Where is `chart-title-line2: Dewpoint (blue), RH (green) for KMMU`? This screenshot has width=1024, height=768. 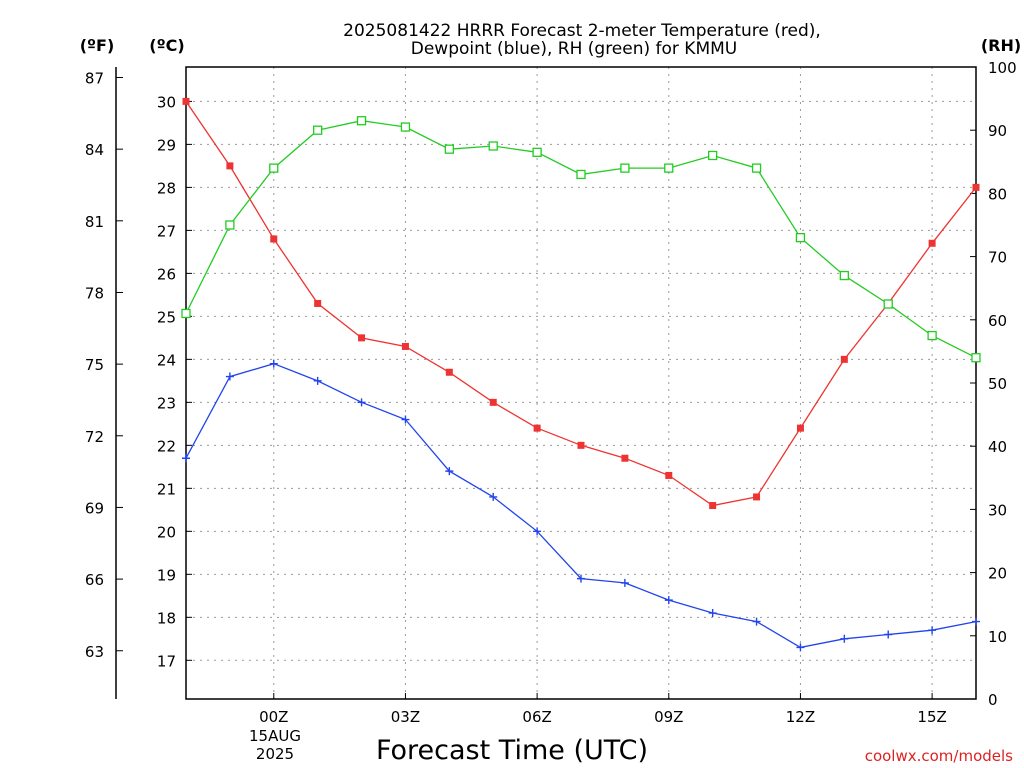
chart-title-line2: Dewpoint (blue), RH (green) for KMMU is located at coordinates (574, 49).